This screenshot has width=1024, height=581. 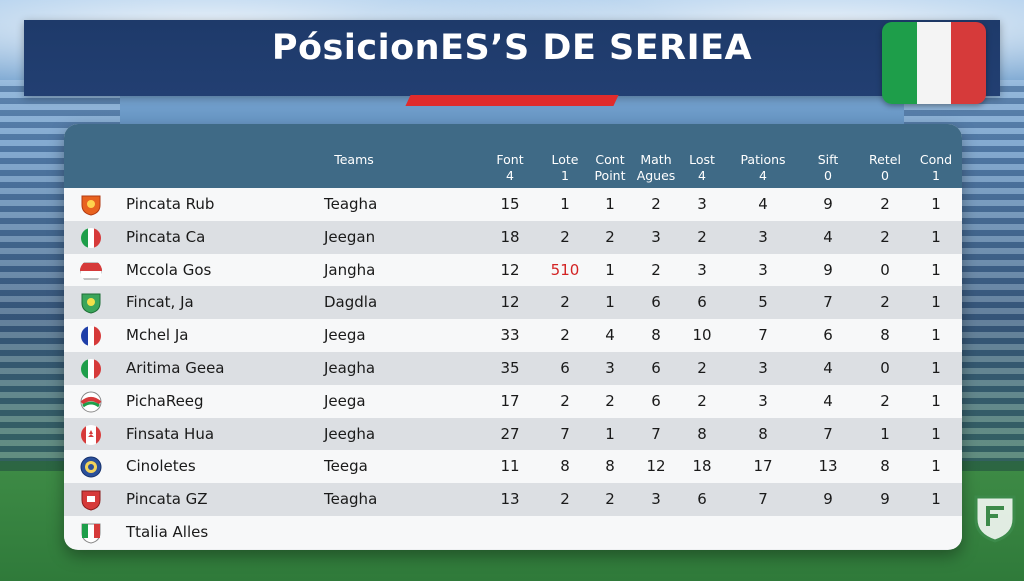 I want to click on header-col-7: Sift 0, so click(x=828, y=168).